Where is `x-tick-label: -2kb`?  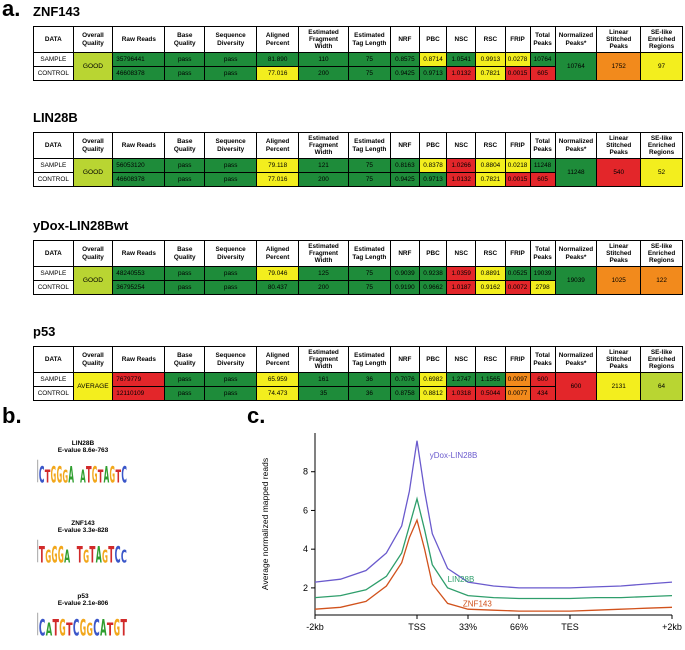 x-tick-label: -2kb is located at coordinates (315, 627).